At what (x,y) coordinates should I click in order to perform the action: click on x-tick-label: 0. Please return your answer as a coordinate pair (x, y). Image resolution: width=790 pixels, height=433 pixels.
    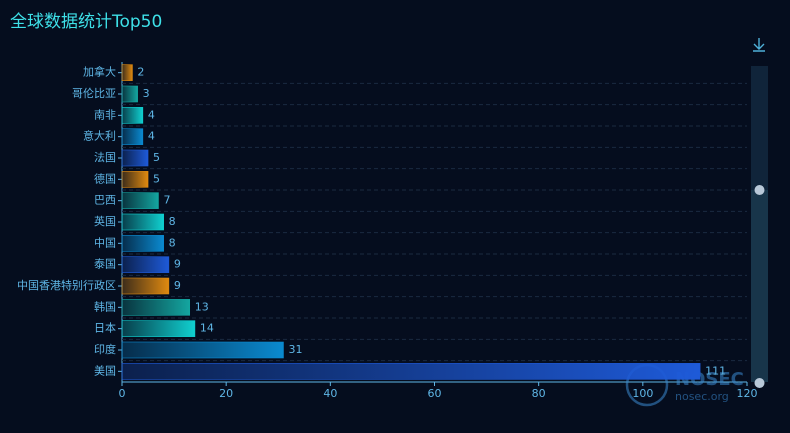
    Looking at the image, I should click on (122, 393).